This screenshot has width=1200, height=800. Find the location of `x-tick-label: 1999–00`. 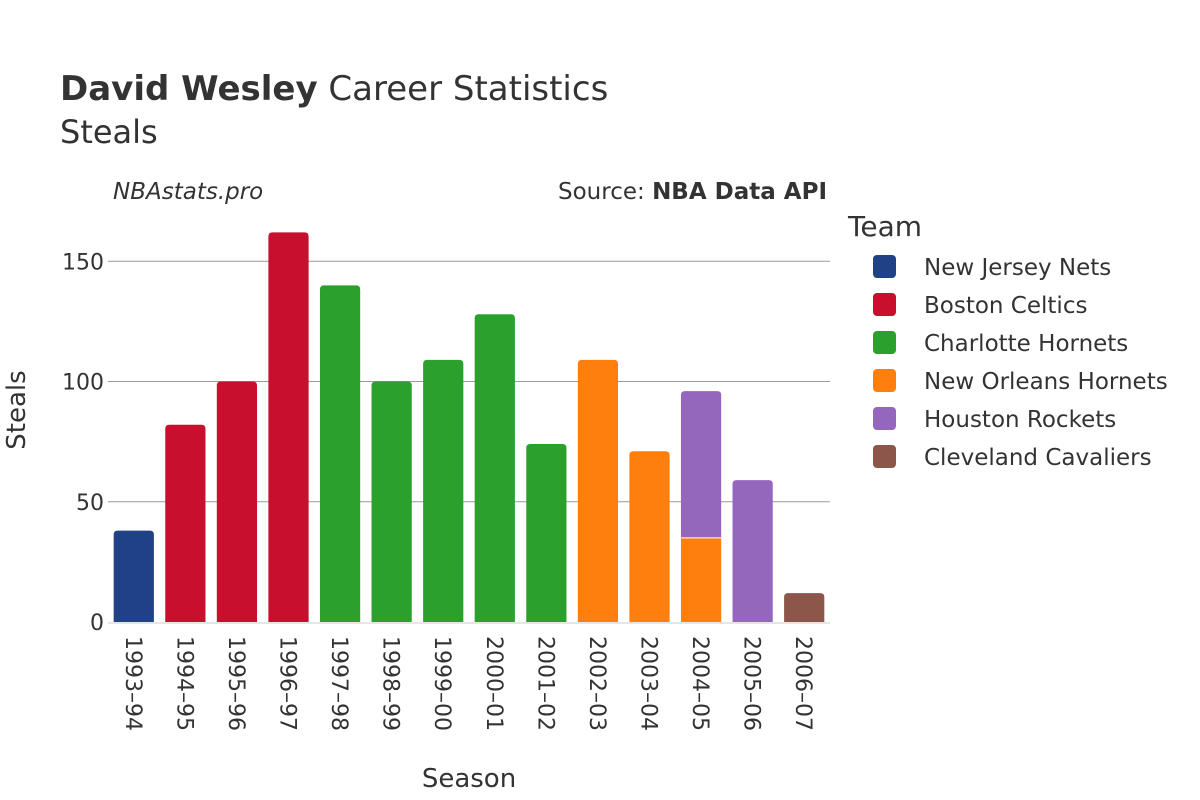

x-tick-label: 1999–00 is located at coordinates (441, 683).